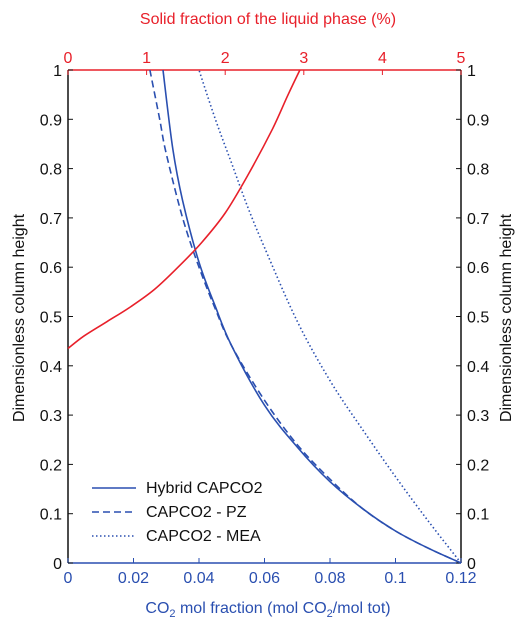 This screenshot has width=517, height=627. I want to click on bottom-axis-title-part-1: mol fraction (mol CO, so click(251, 608).